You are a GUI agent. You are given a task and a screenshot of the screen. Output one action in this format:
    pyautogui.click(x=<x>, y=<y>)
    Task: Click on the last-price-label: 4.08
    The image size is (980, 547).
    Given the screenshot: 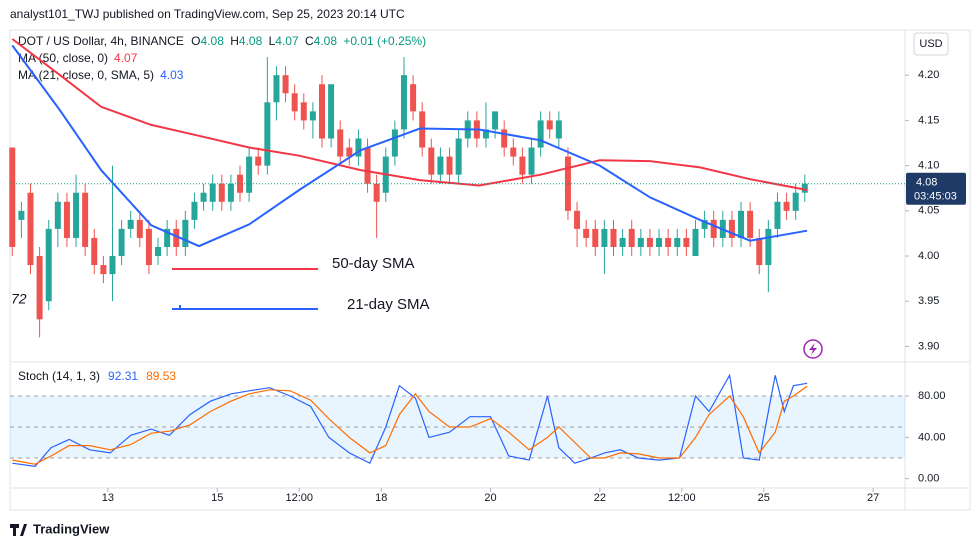 What is the action you would take?
    pyautogui.click(x=926, y=183)
    